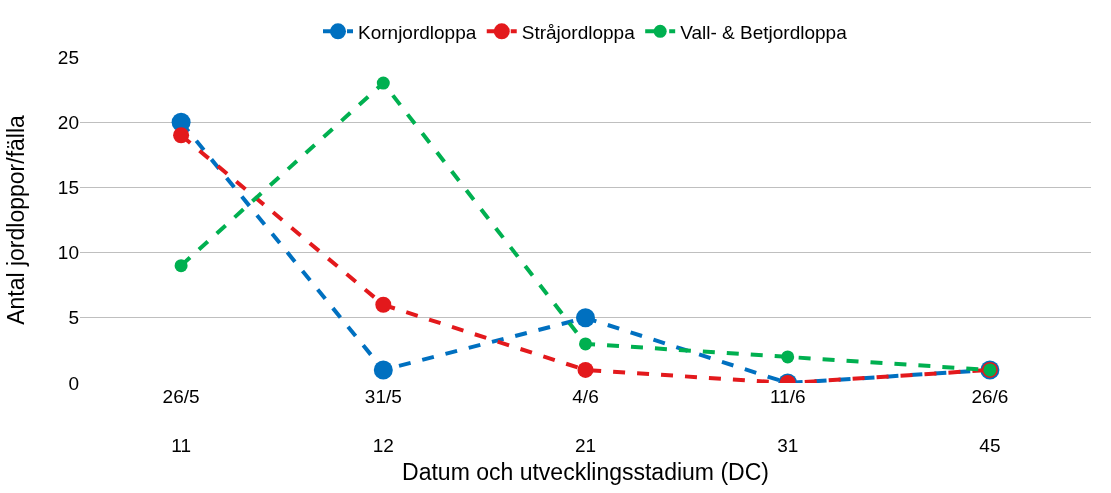 The image size is (1111, 493). What do you see at coordinates (383, 421) in the screenshot?
I see `category-label: 31/5 12` at bounding box center [383, 421].